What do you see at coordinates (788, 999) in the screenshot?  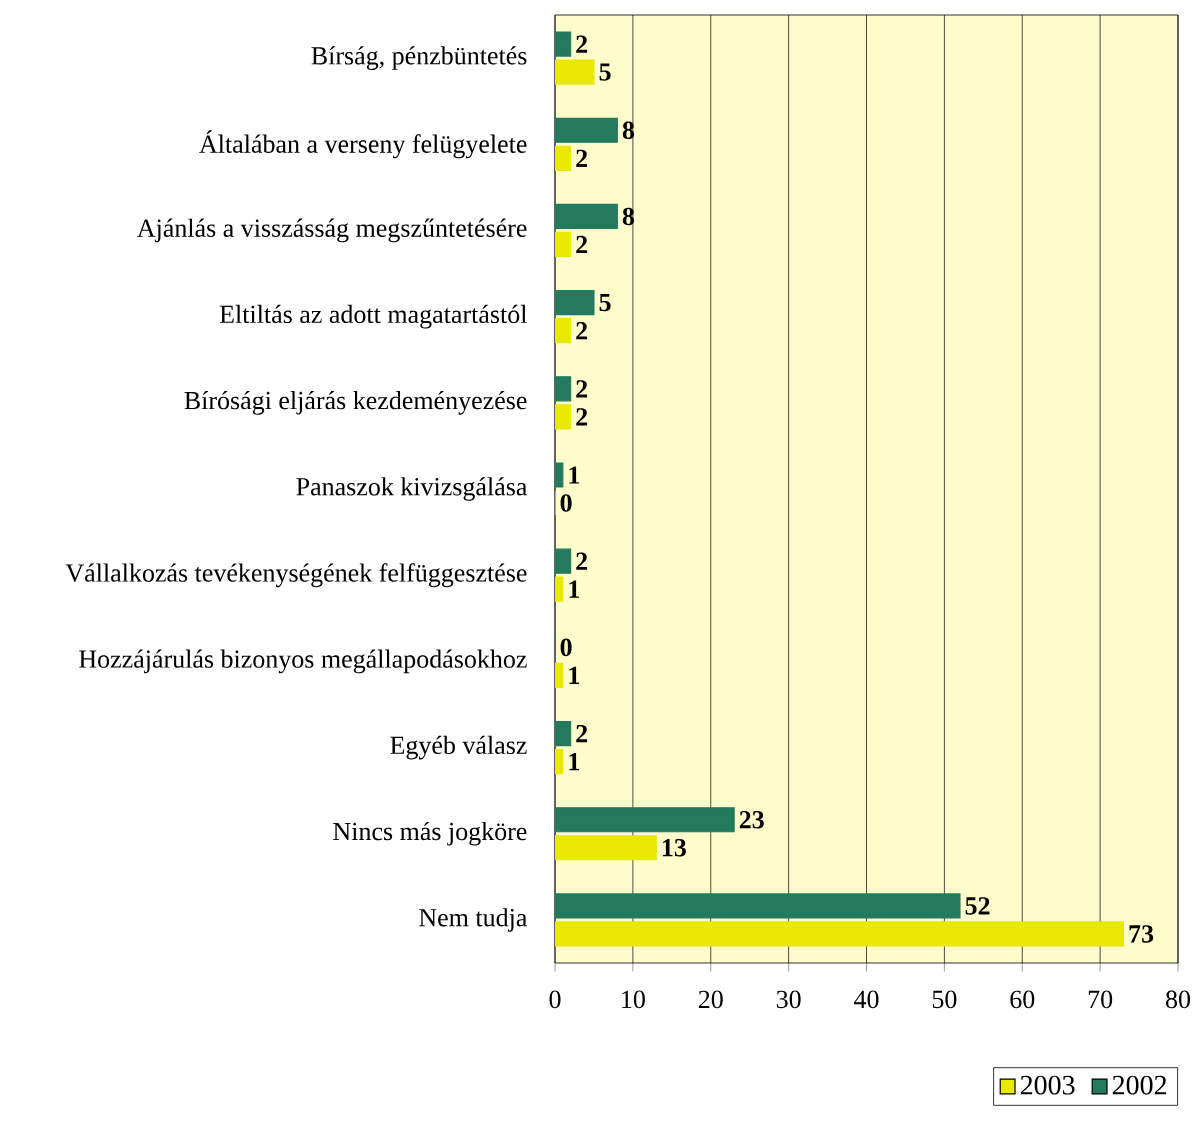 I see `x-tick-label: 30` at bounding box center [788, 999].